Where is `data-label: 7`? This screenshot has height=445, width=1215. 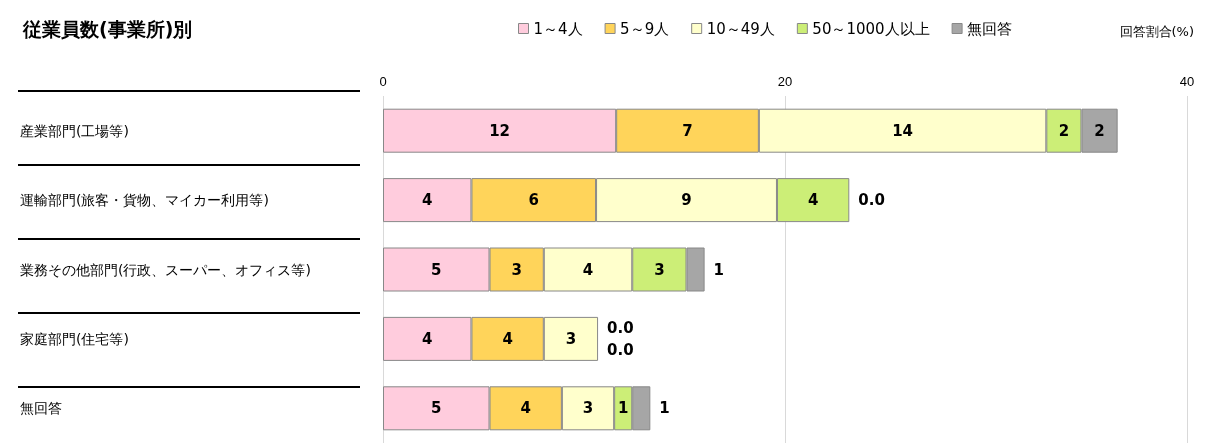 data-label: 7 is located at coordinates (687, 130).